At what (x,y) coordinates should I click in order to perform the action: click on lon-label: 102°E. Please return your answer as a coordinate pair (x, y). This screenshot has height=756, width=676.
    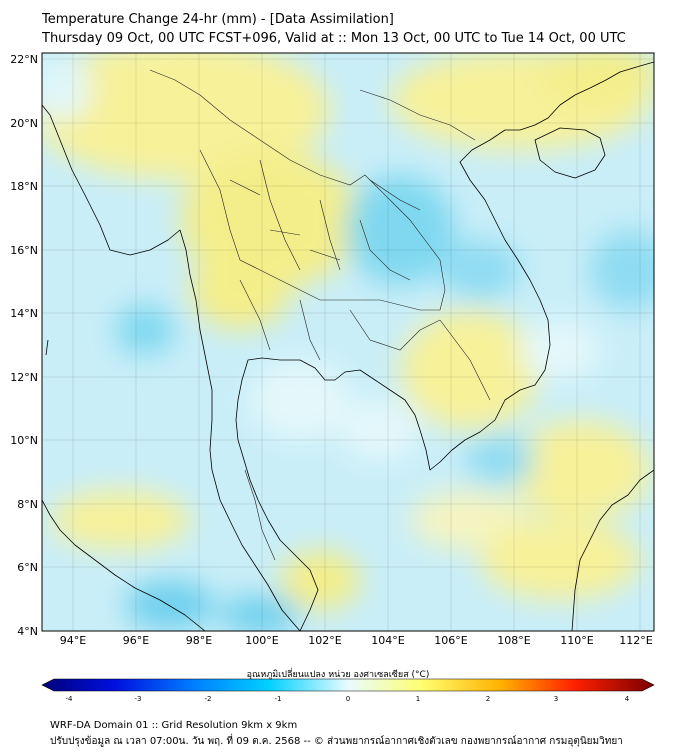
    Looking at the image, I should click on (324, 640).